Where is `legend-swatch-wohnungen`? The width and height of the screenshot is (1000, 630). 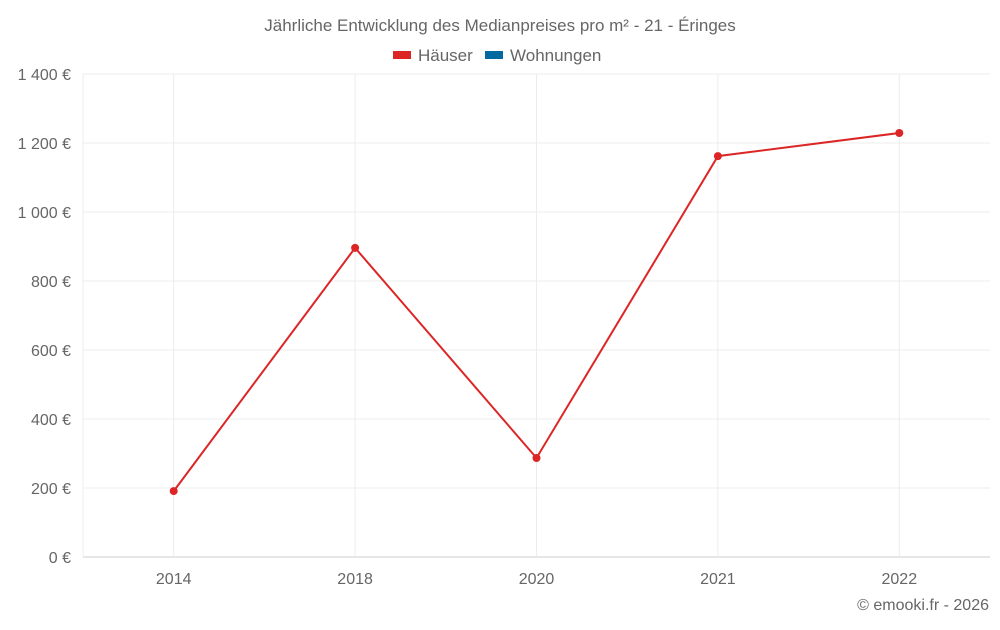
legend-swatch-wohnungen is located at coordinates (494, 55).